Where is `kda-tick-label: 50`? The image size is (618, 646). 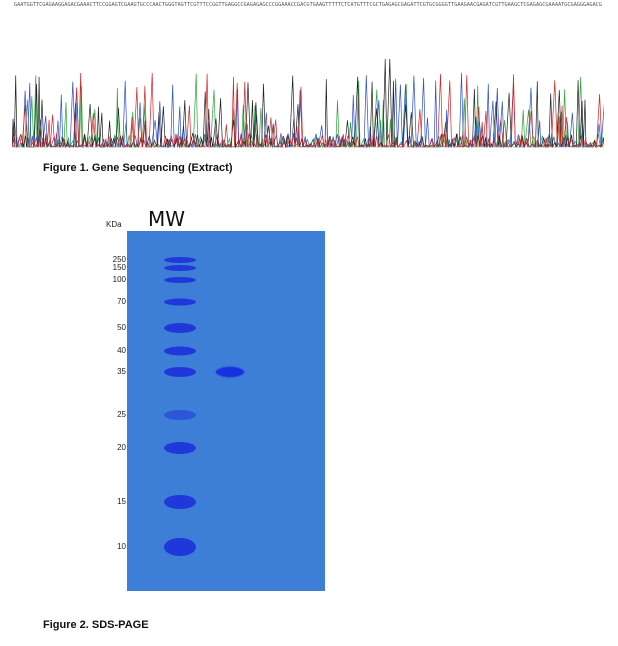
kda-tick-label: 50 is located at coordinates (121, 327).